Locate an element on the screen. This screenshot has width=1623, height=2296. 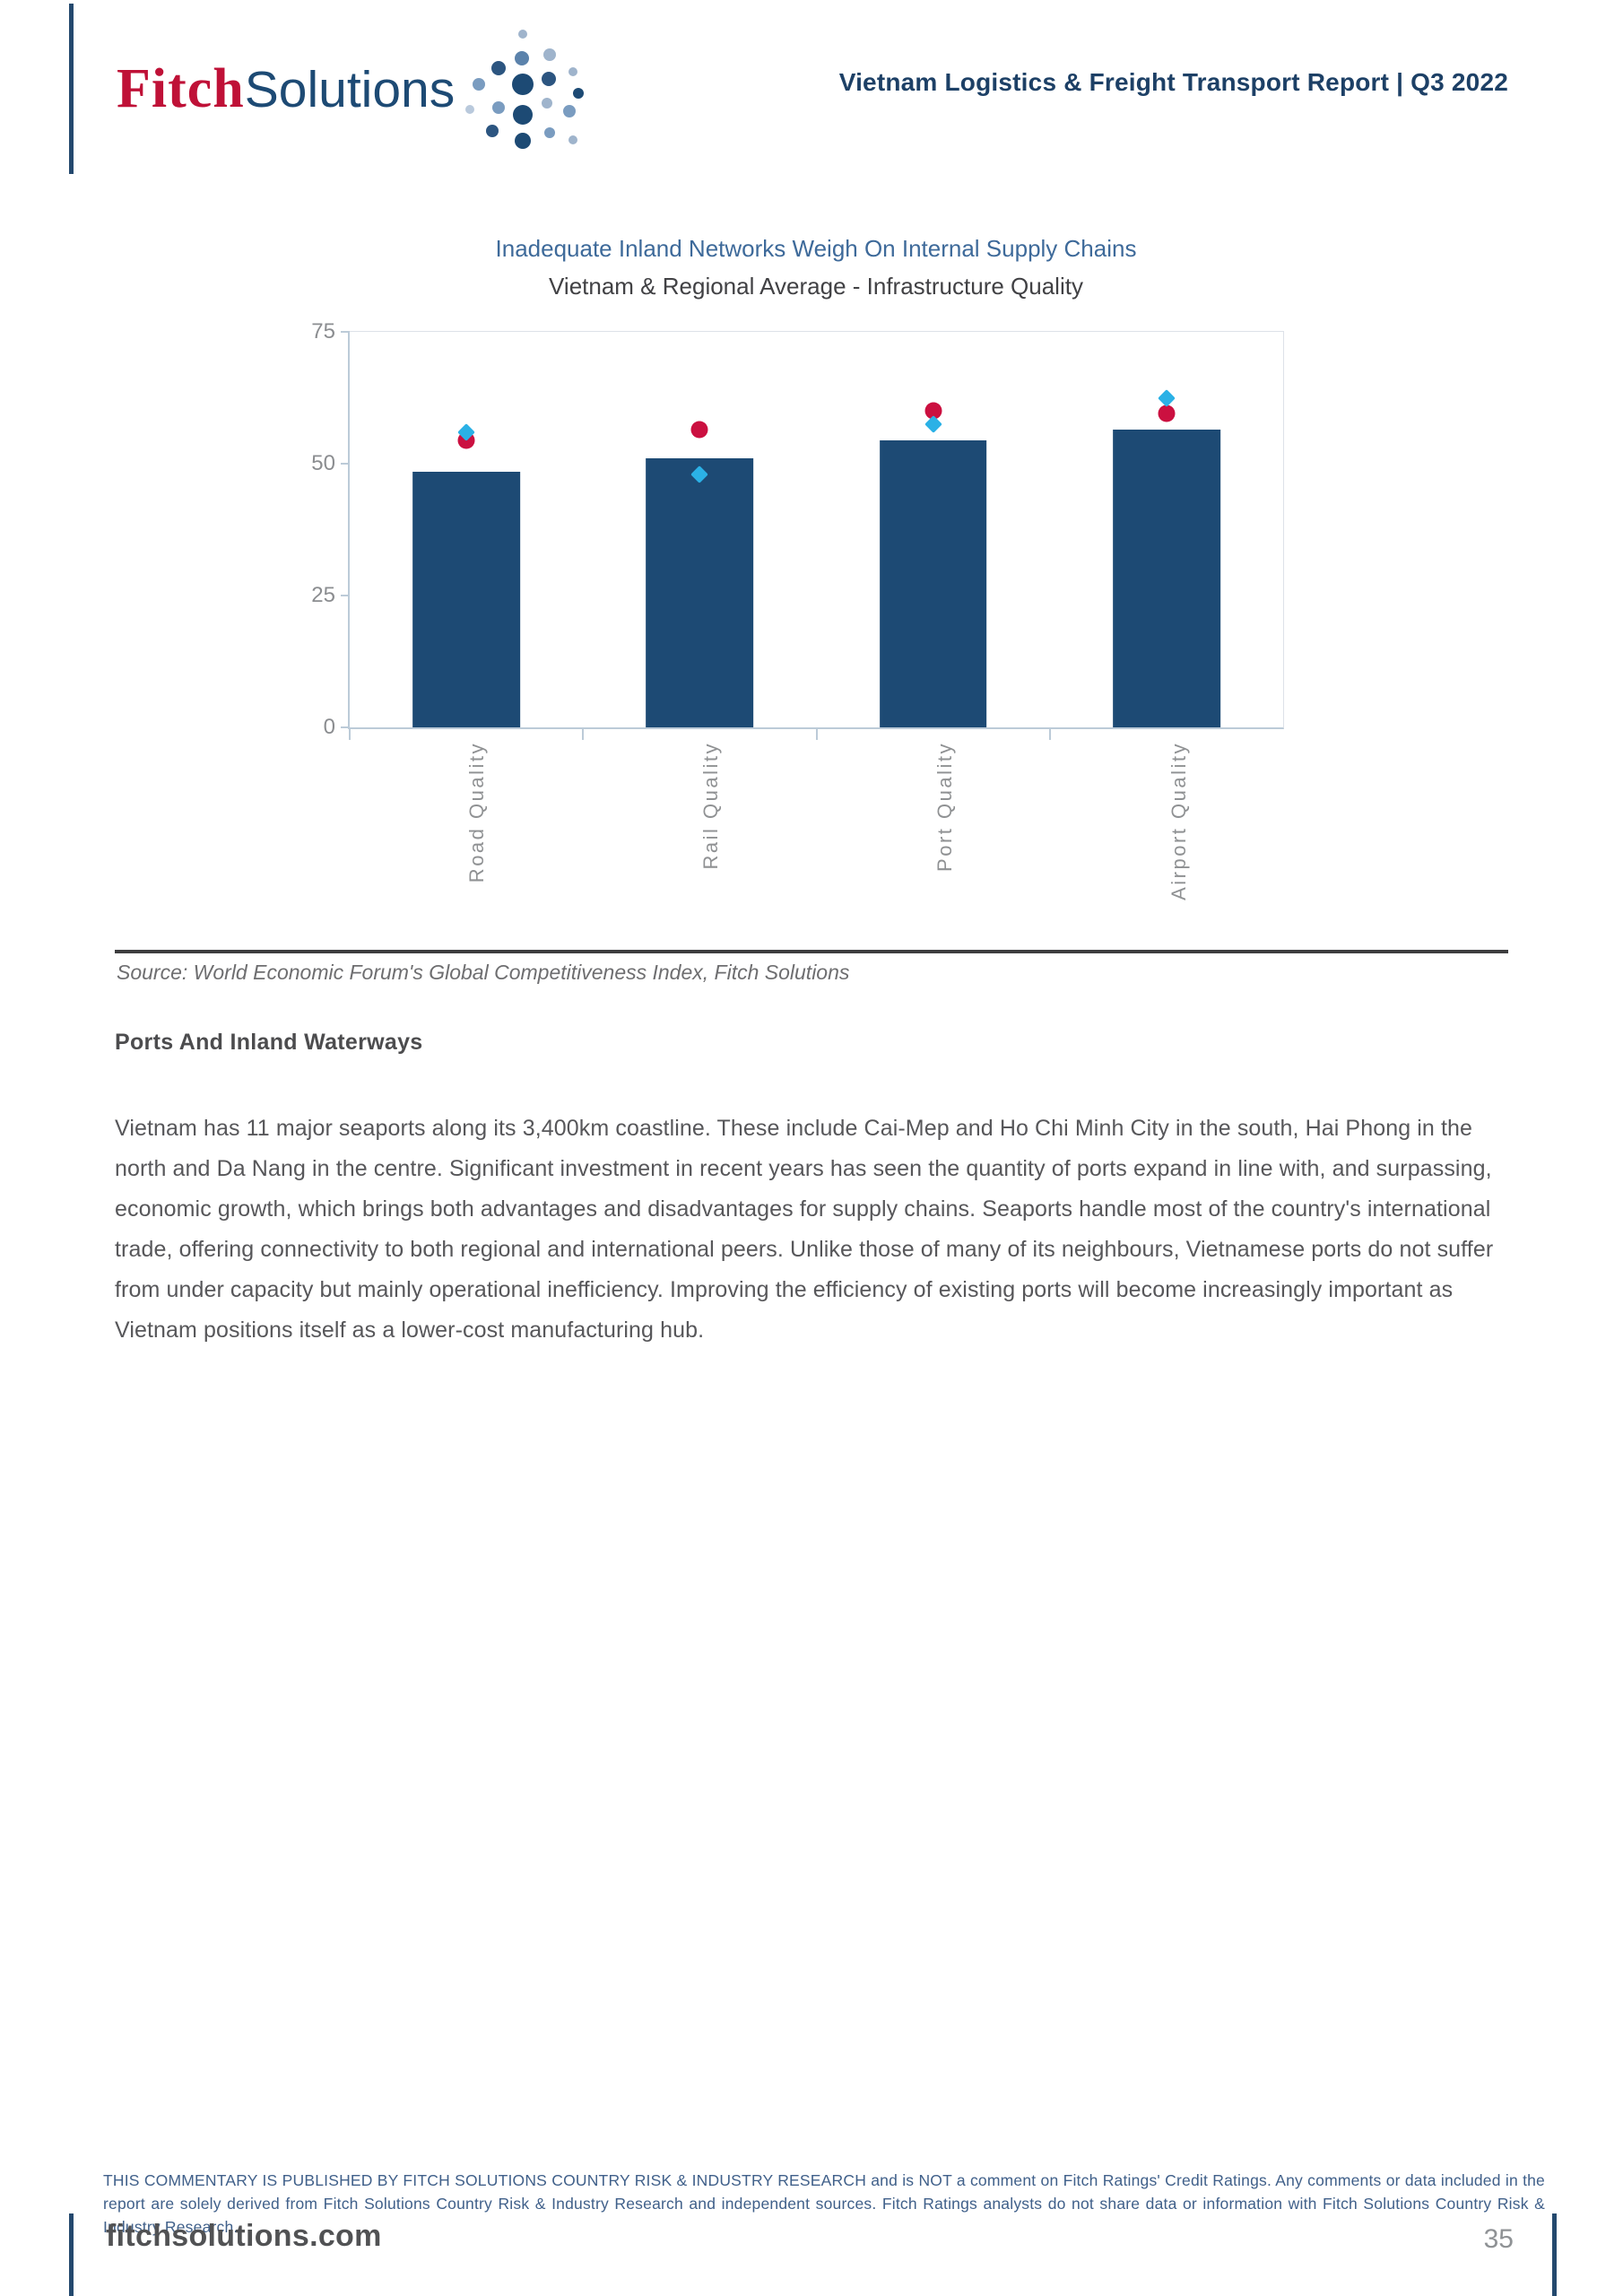
category-slot-road-quality is located at coordinates (467, 529).